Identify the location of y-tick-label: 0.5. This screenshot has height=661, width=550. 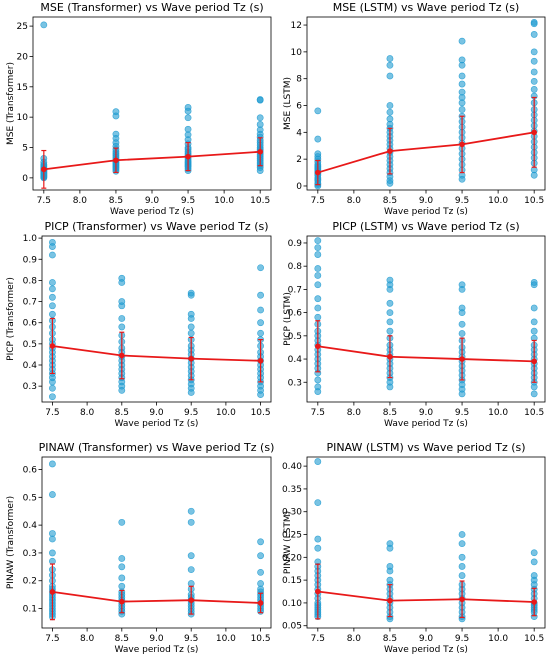
(30, 345).